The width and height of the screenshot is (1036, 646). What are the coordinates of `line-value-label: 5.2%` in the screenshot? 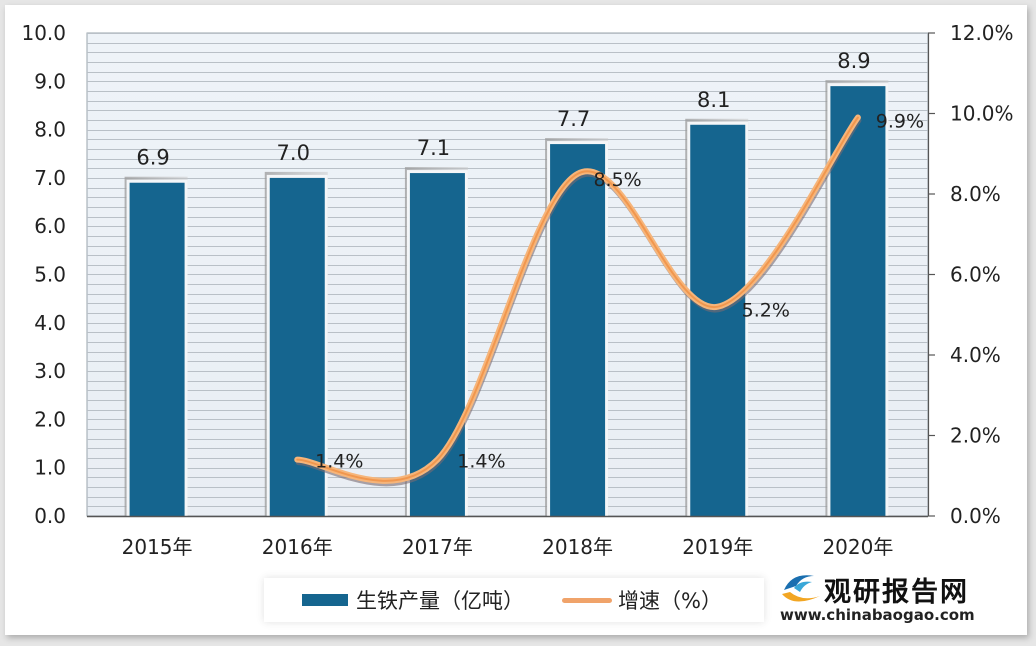 It's located at (766, 311).